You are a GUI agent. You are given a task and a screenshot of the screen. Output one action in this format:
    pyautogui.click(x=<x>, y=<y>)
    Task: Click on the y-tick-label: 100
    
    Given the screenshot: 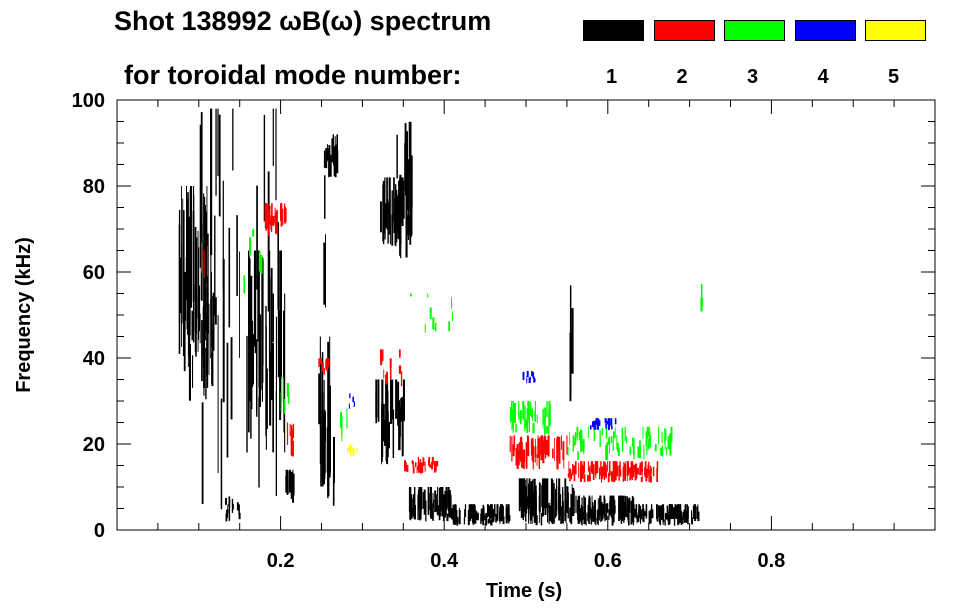 What is the action you would take?
    pyautogui.click(x=88, y=101)
    